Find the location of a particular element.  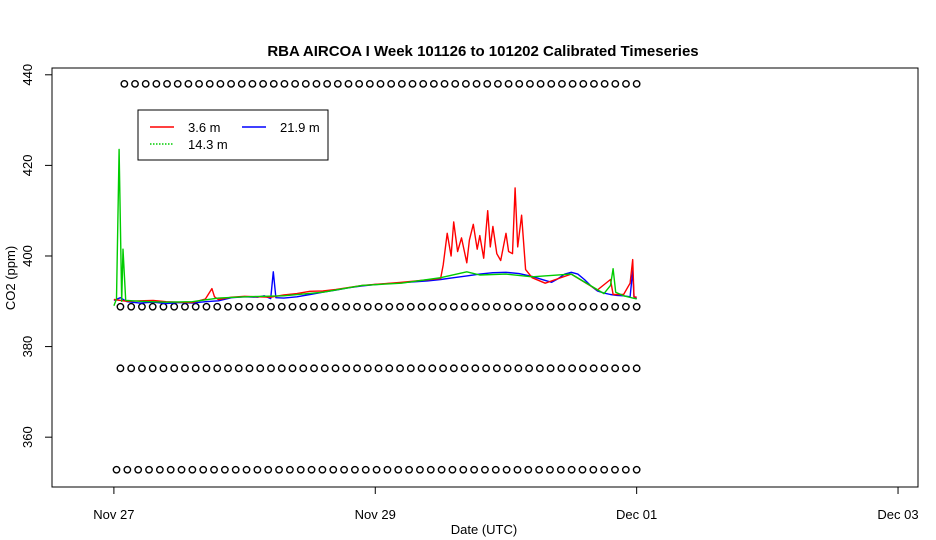

y-axis: 360 380 400 420 440 is located at coordinates (36, 256).